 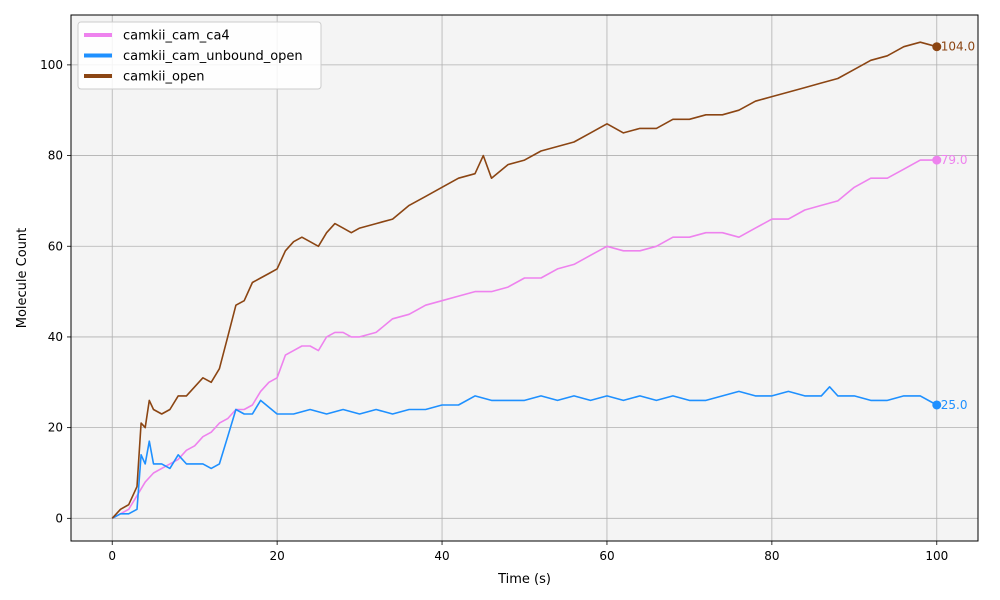 What do you see at coordinates (59, 518) in the screenshot?
I see `y-tick-label: 0` at bounding box center [59, 518].